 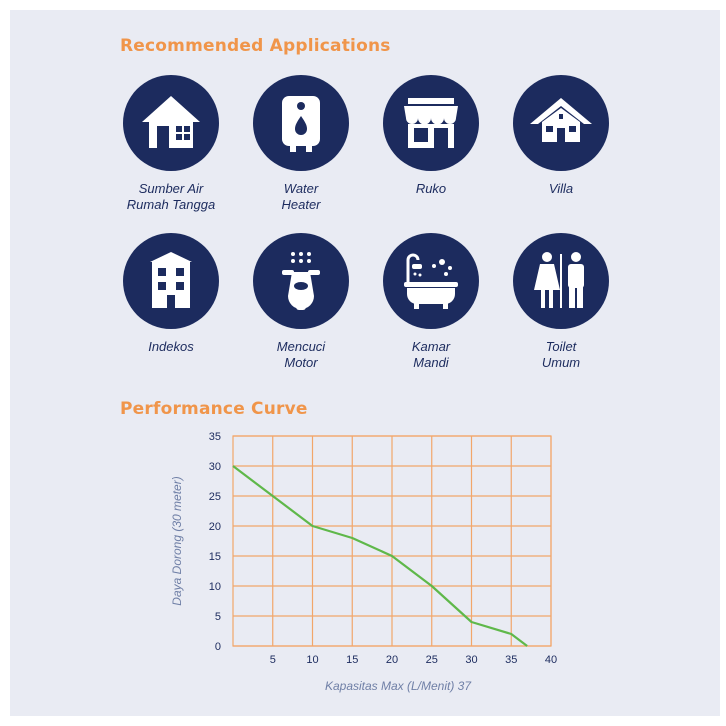 What do you see at coordinates (398, 686) in the screenshot?
I see `x-axis-title: Kapasitas Max (L/Menit) 37` at bounding box center [398, 686].